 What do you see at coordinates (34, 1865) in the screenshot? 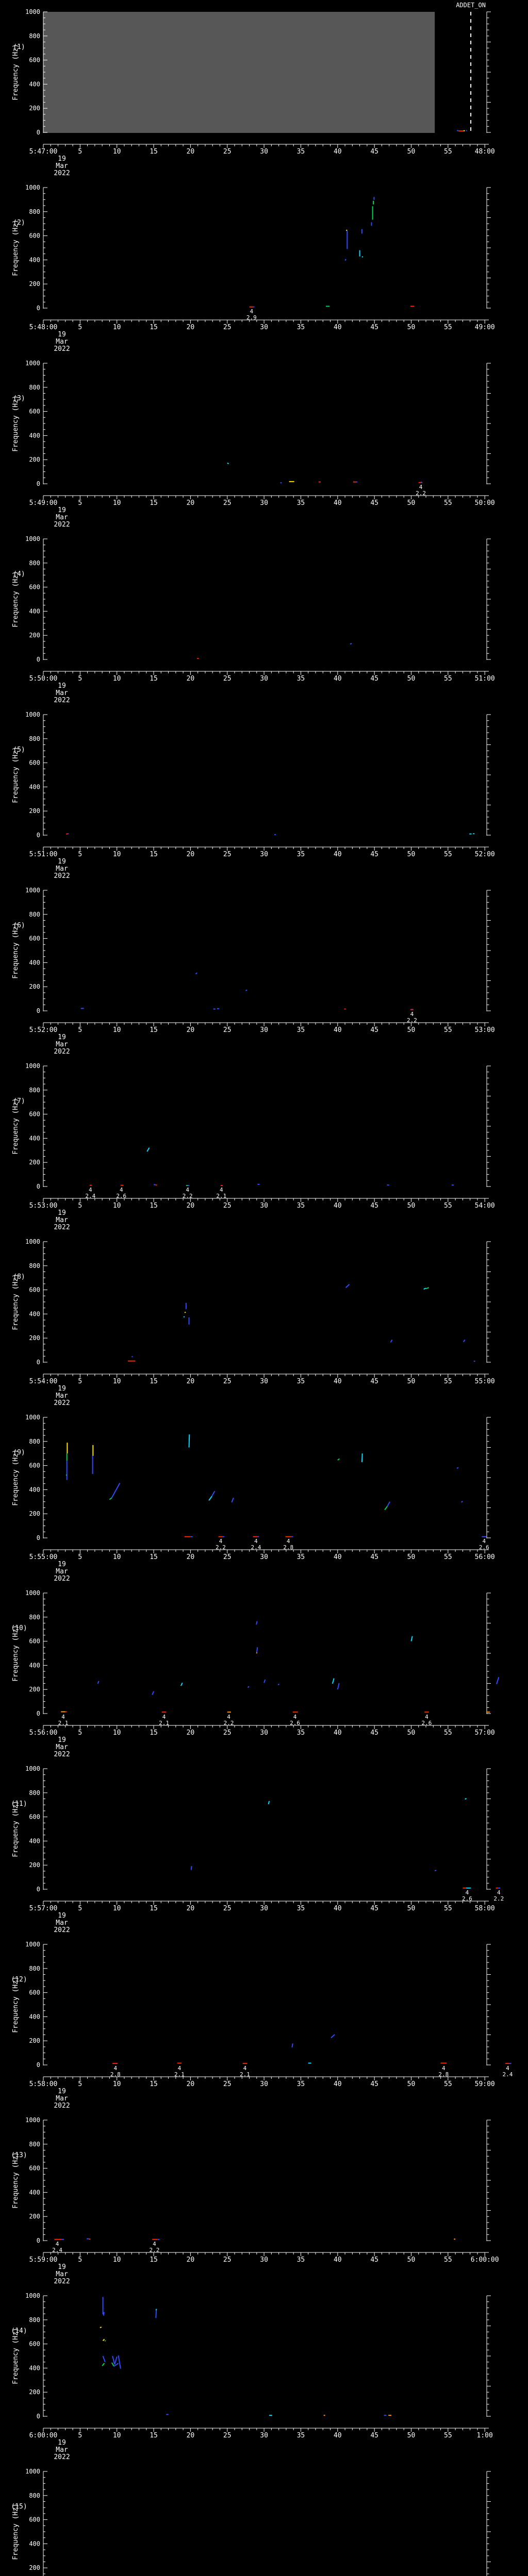
I see `y-tick-label: 200` at bounding box center [34, 1865].